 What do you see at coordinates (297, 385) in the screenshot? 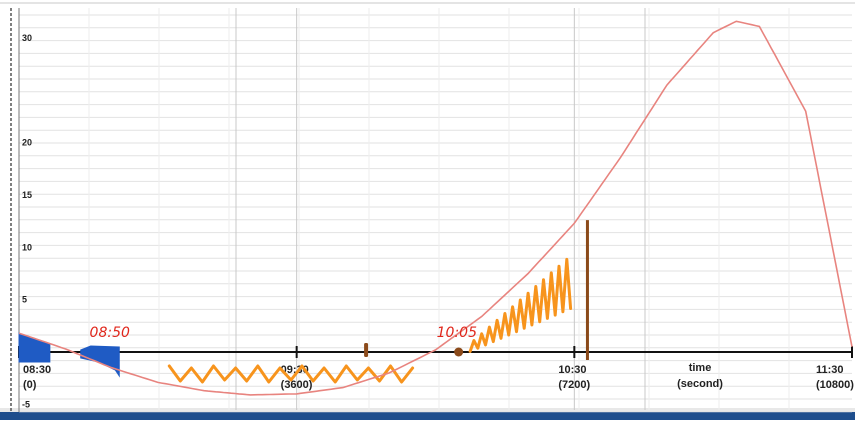
I see `x-tick-seconds-label: (3600)` at bounding box center [297, 385].